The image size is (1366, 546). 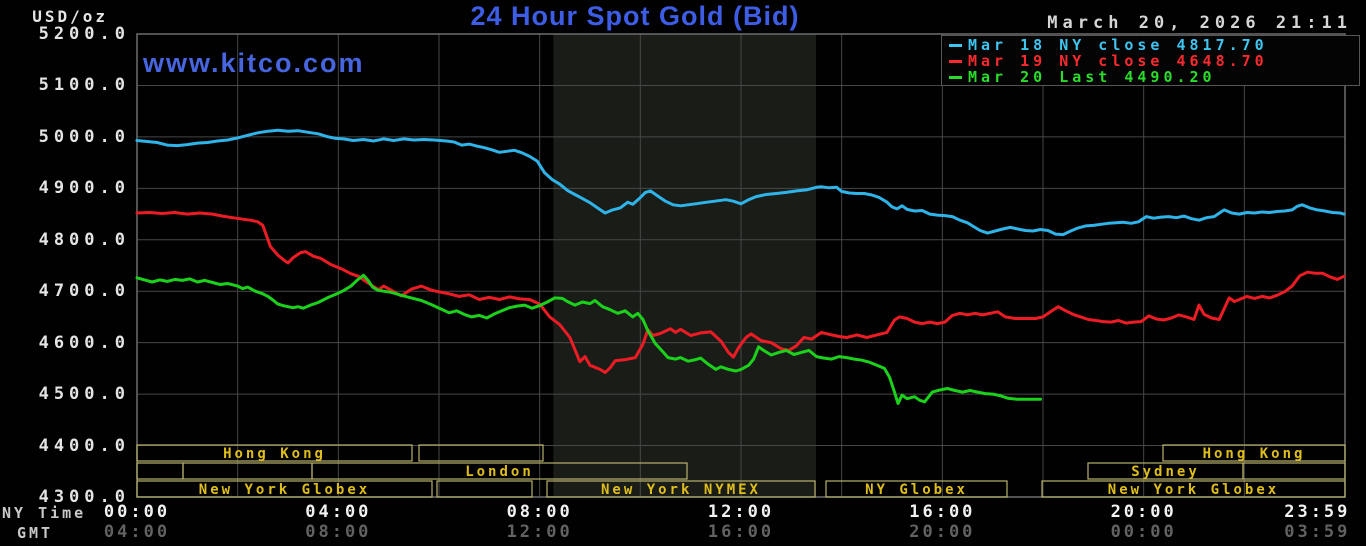 I want to click on session-box-new-york-nymex, so click(x=681, y=489).